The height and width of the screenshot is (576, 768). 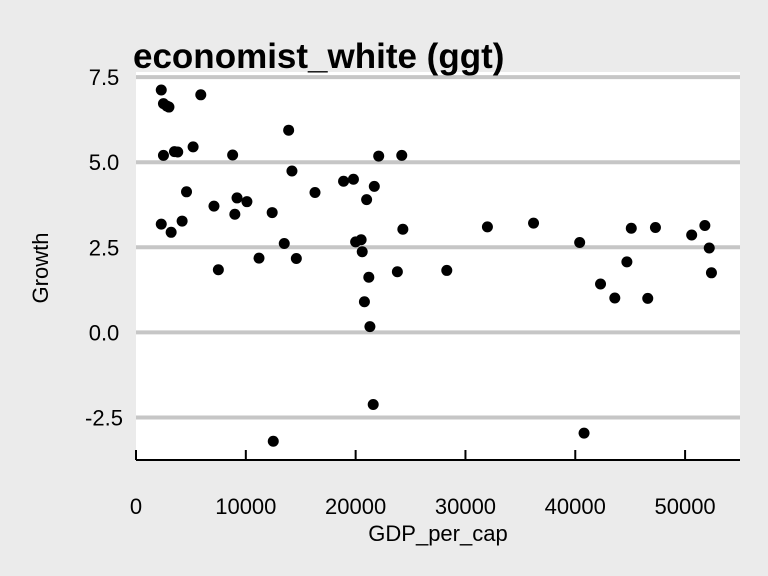 What do you see at coordinates (104, 247) in the screenshot?
I see `y-tick-label: 2.5` at bounding box center [104, 247].